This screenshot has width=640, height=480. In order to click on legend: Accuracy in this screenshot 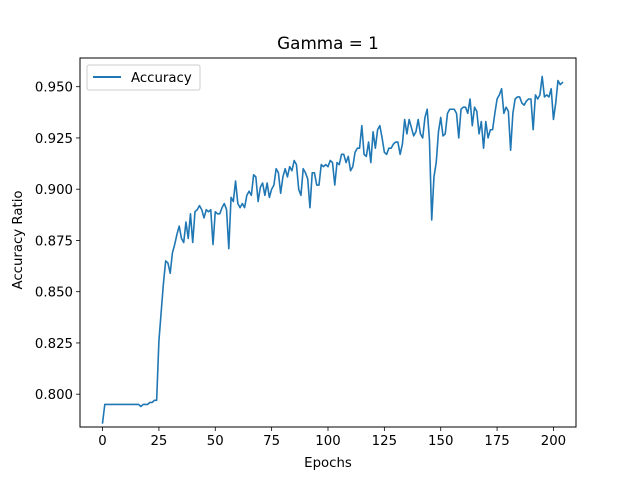, I will do `click(143, 77)`.